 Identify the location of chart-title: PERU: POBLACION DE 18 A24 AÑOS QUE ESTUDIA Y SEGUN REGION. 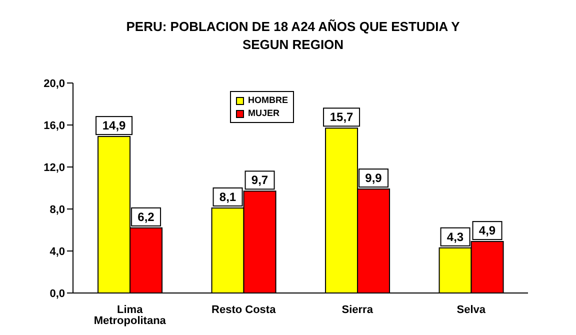
(293, 36).